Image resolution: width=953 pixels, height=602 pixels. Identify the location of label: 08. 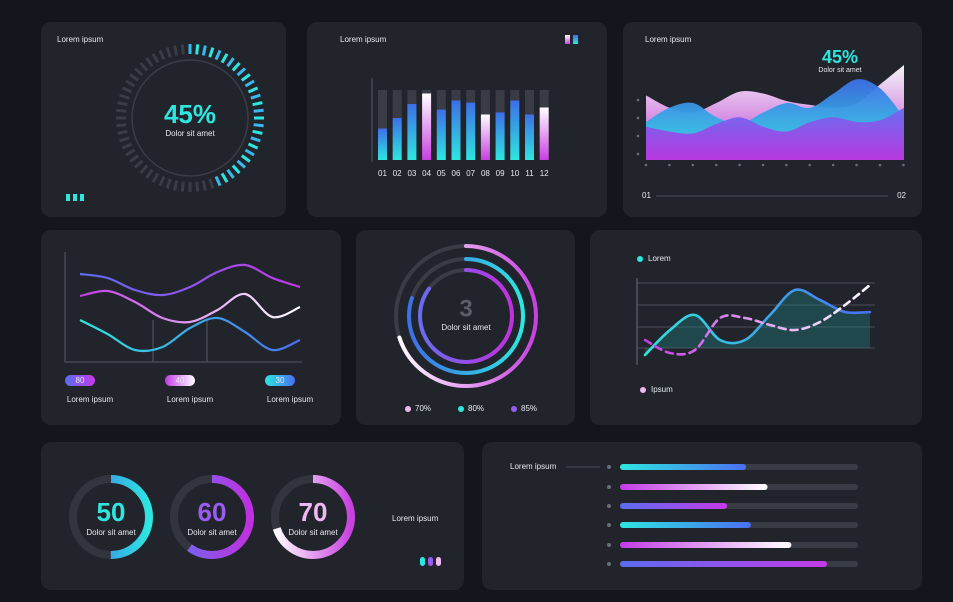
(485, 173).